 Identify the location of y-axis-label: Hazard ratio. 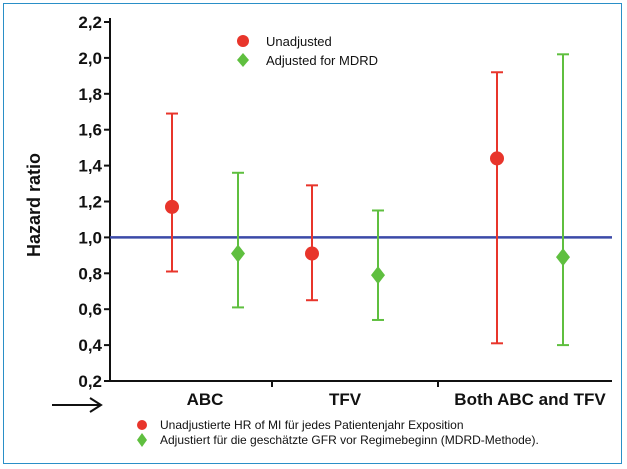
(34, 205).